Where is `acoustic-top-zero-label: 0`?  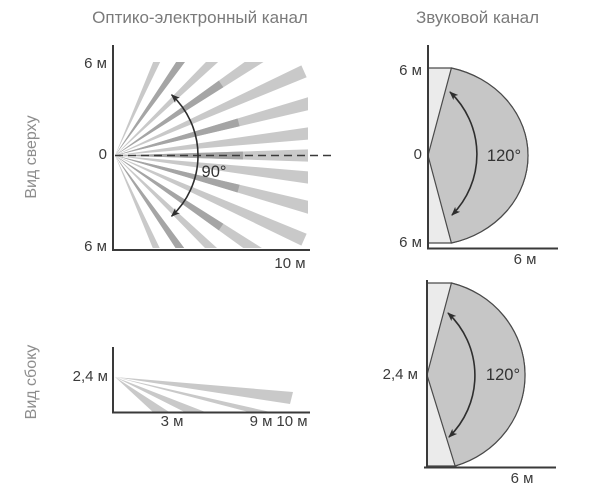 acoustic-top-zero-label: 0 is located at coordinates (417, 154).